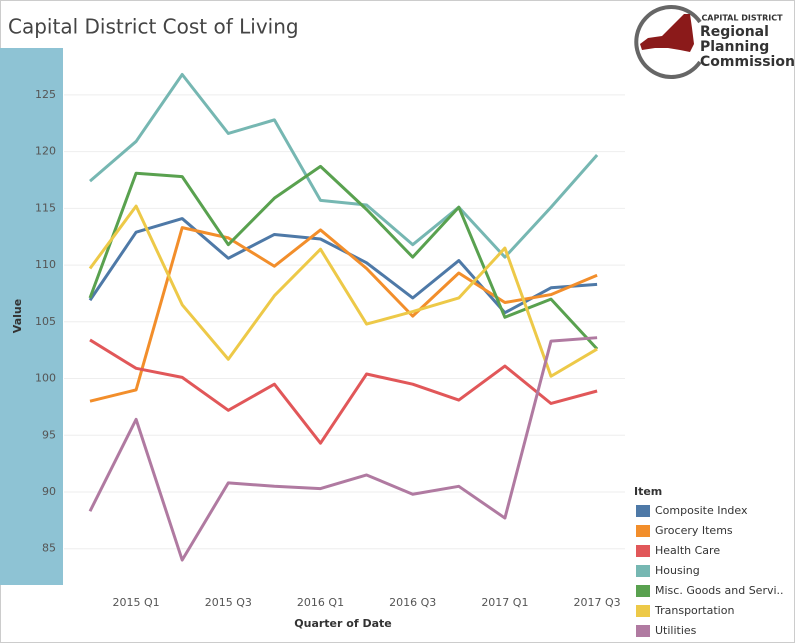 This screenshot has height=643, width=795. Describe the element at coordinates (45, 378) in the screenshot. I see `y-tick-label: 100` at that location.